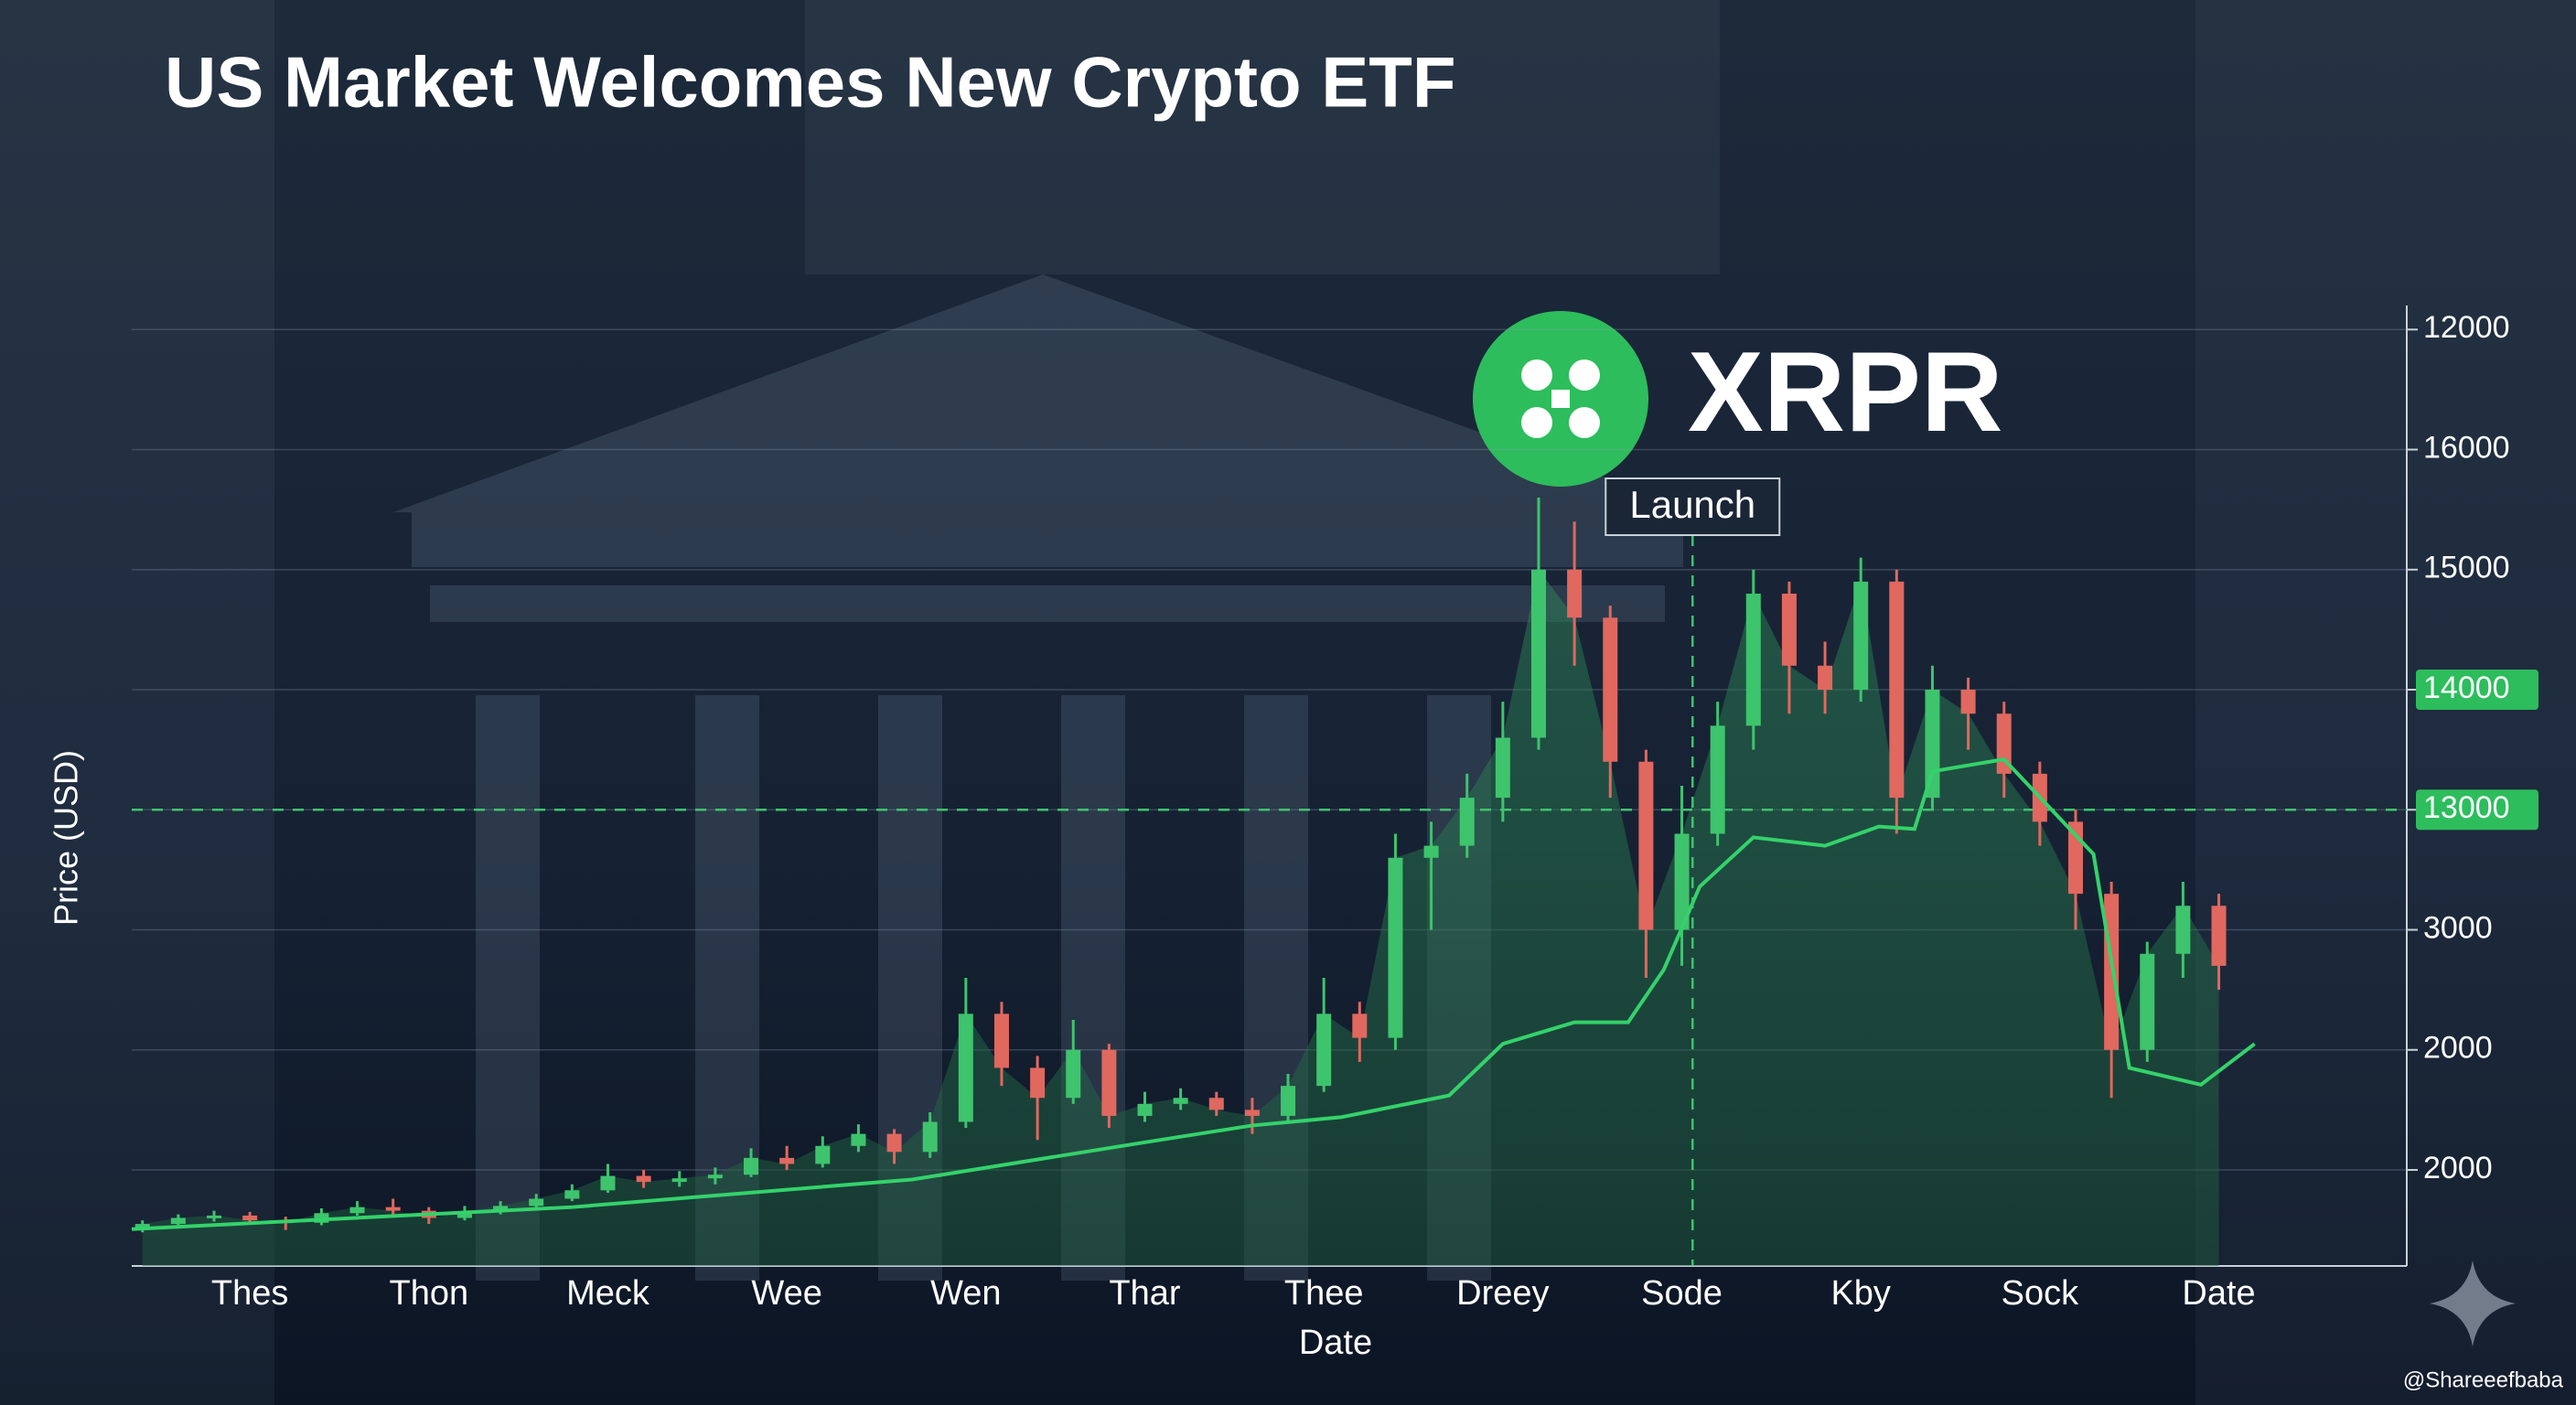  I want to click on logo-text: XRPR, so click(1845, 392).